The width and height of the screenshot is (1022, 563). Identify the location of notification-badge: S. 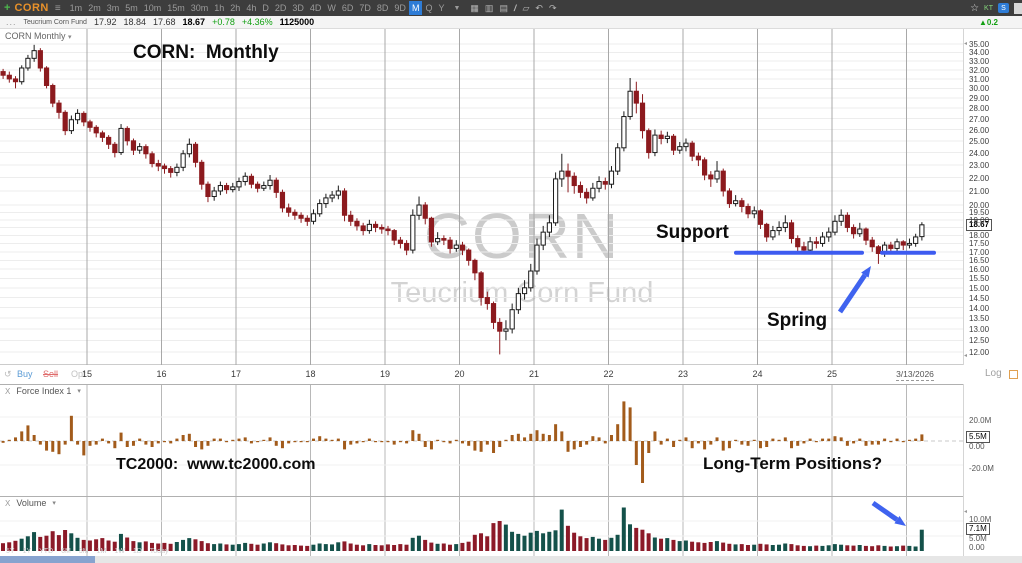
(1003, 8).